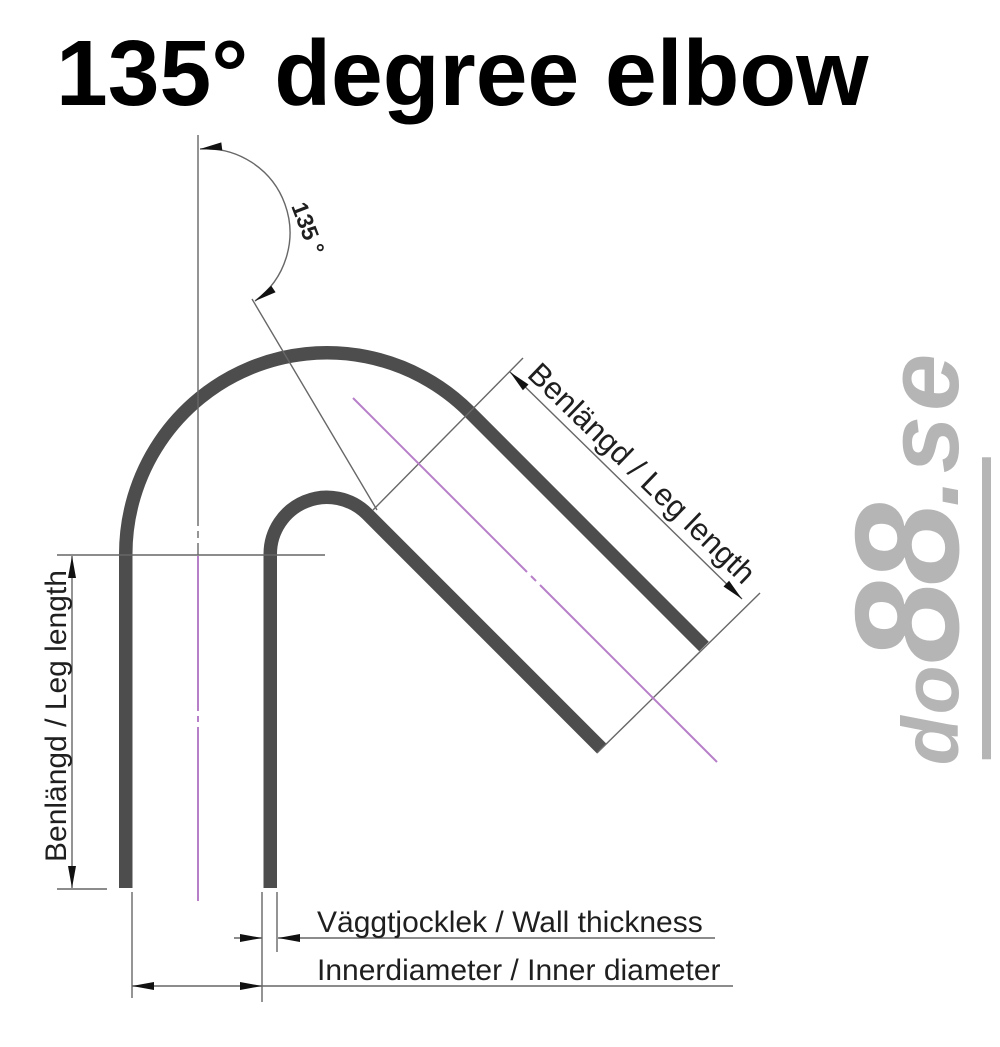  What do you see at coordinates (251, 938) in the screenshot?
I see `wall-dim-left-arrow` at bounding box center [251, 938].